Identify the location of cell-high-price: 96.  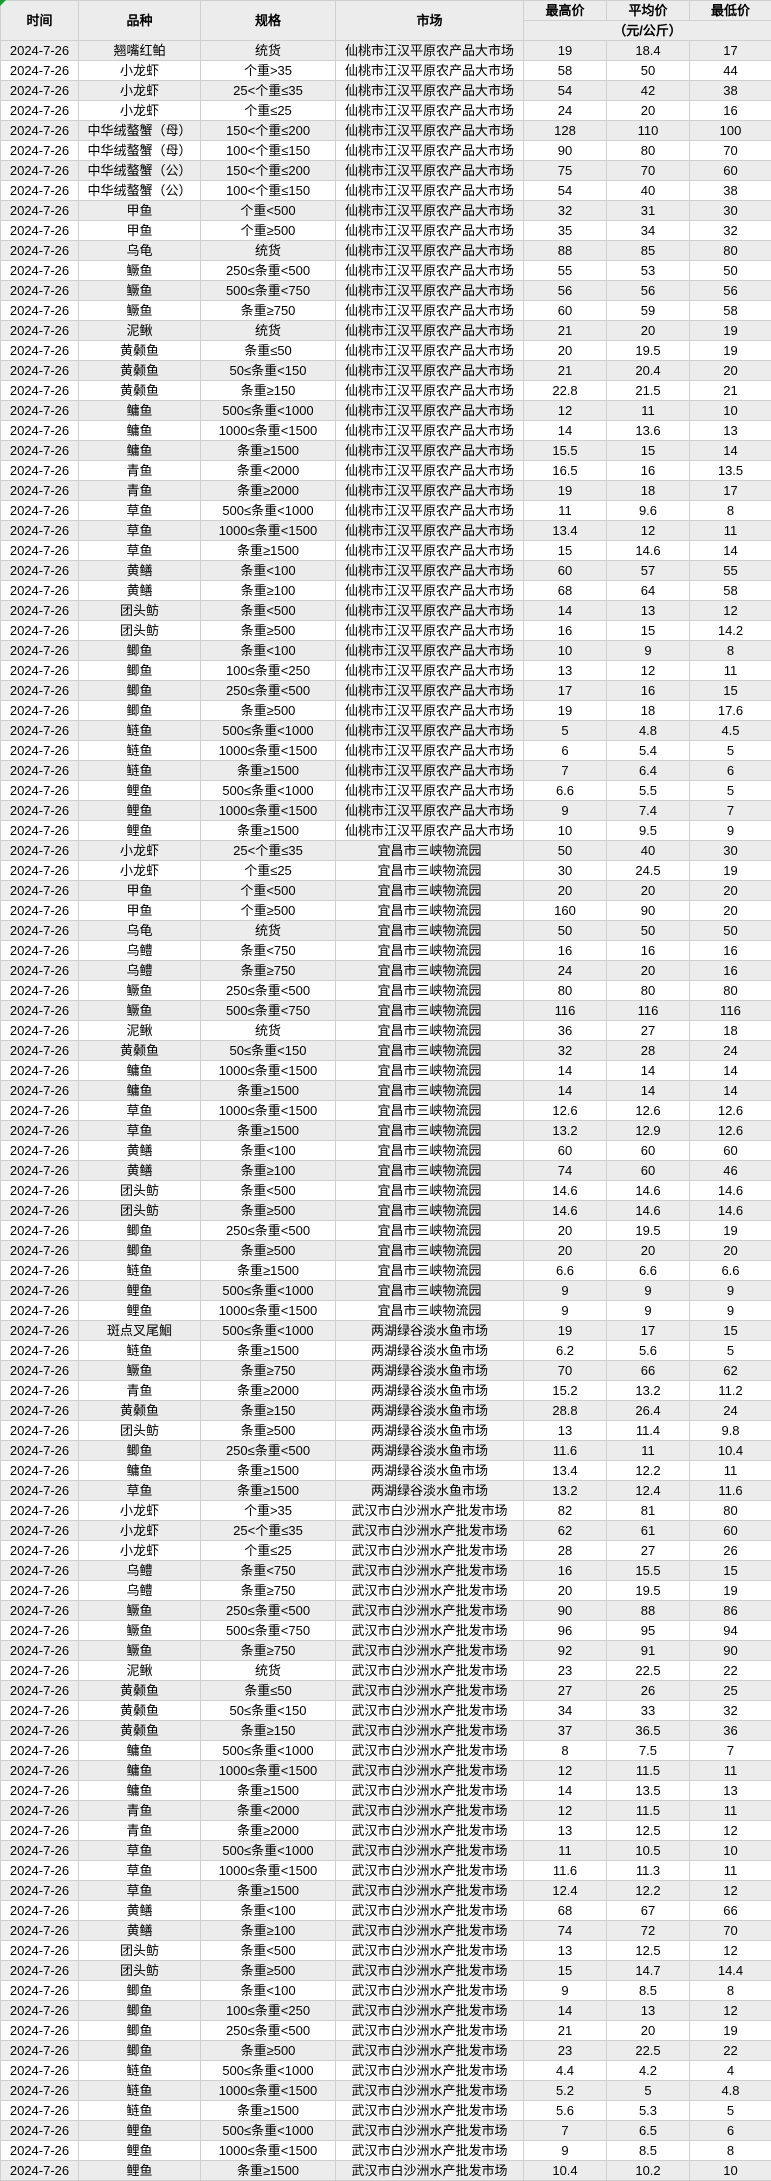
(565, 1631).